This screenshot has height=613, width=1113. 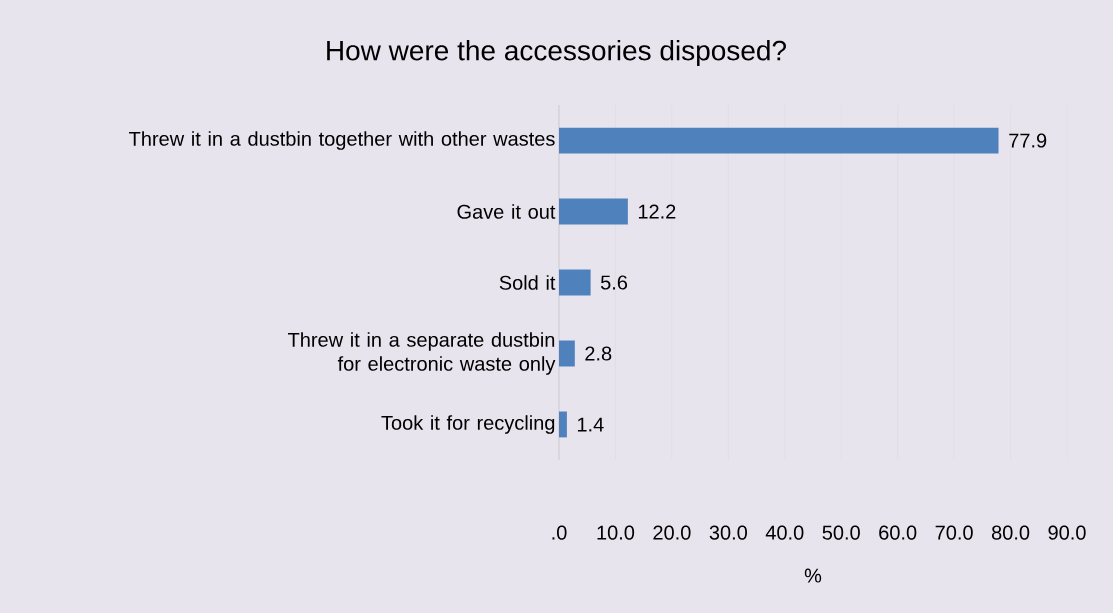 What do you see at coordinates (1067, 532) in the screenshot?
I see `x-tick-label: 90.0` at bounding box center [1067, 532].